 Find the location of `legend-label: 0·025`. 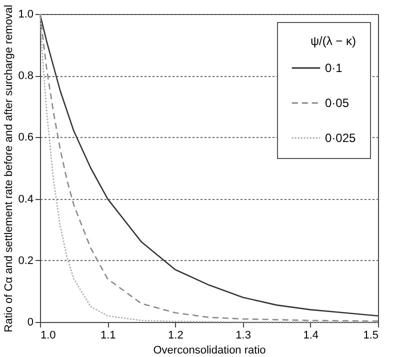

legend-label: 0·025 is located at coordinates (340, 138).